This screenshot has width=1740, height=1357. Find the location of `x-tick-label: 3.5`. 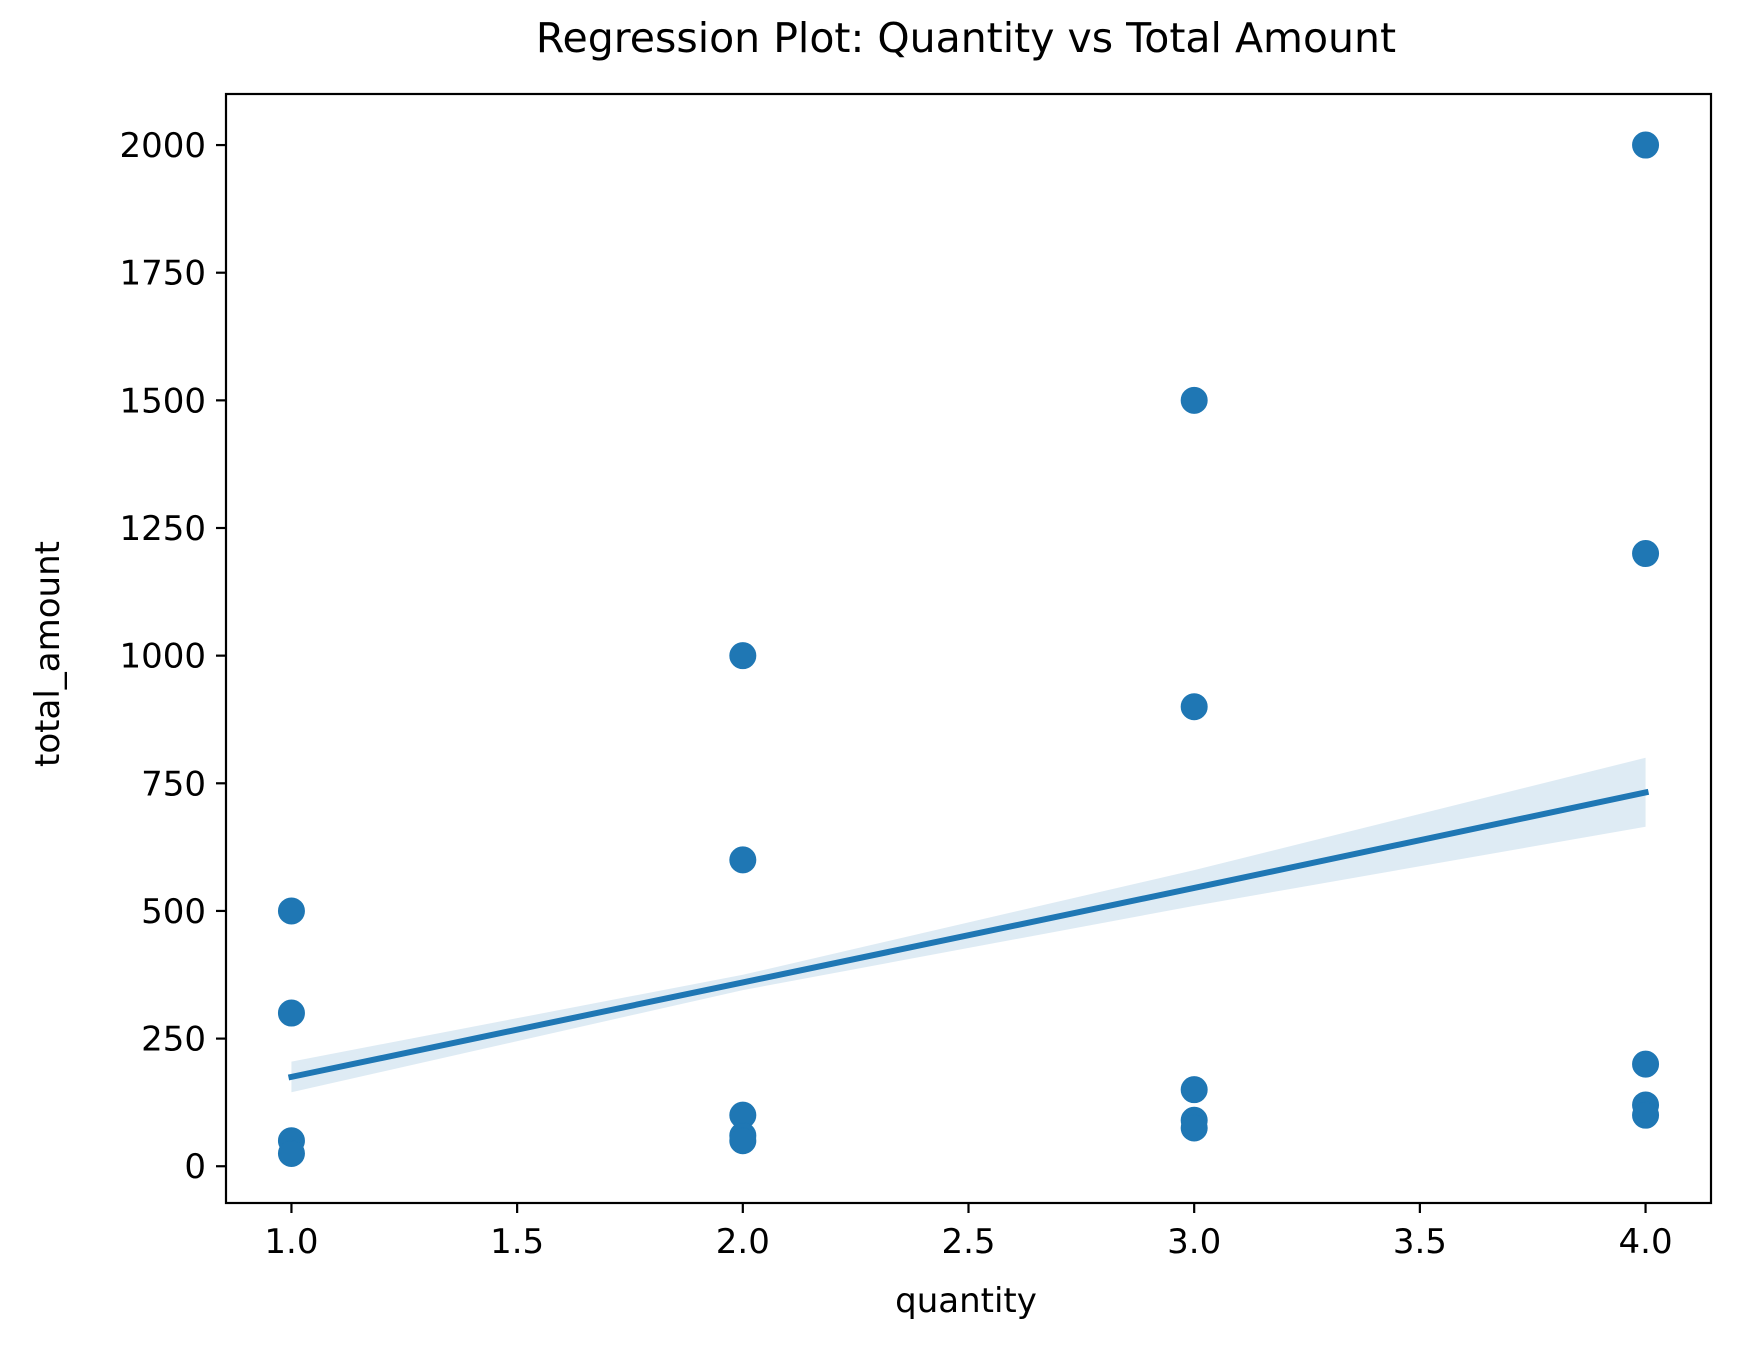

x-tick-label: 3.5 is located at coordinates (1420, 1242).